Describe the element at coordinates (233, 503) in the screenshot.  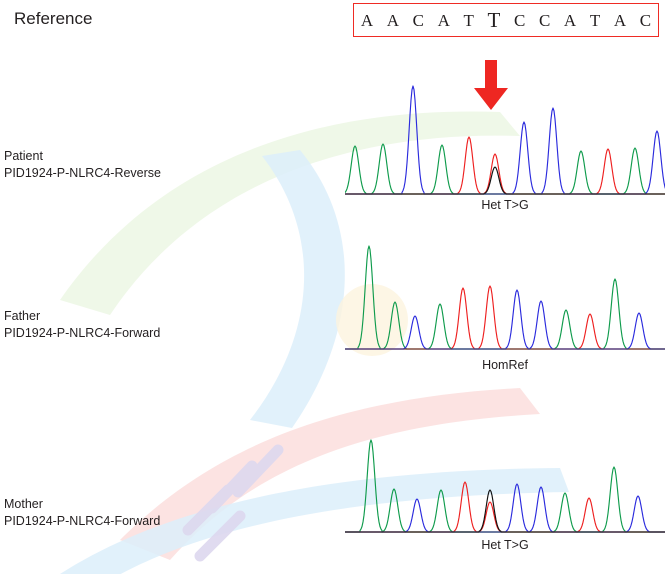
I see `watermark-rungs` at that location.